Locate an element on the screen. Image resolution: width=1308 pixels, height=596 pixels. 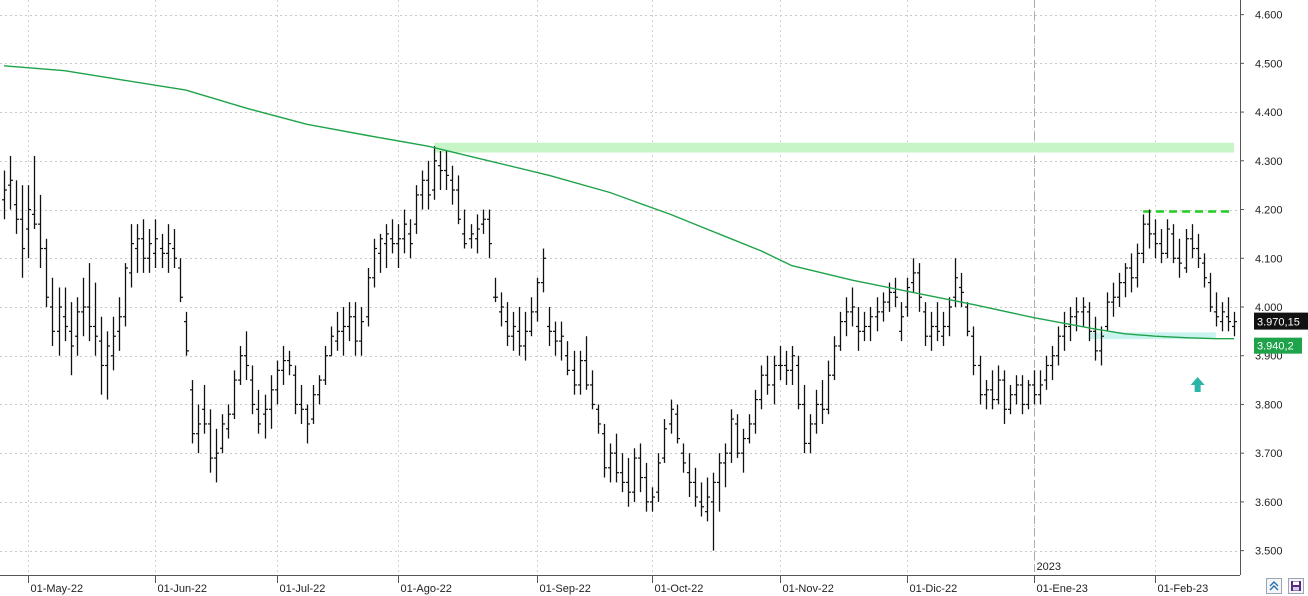
y-tick-label: 4.100 is located at coordinates (1269, 259).